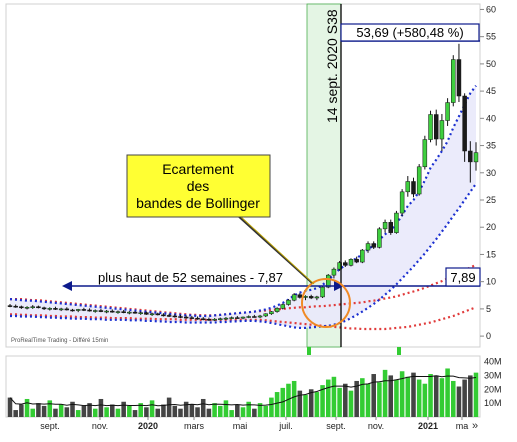 The image size is (517, 442). What do you see at coordinates (493, 389) in the screenshot?
I see `volume-tick-label: 20M` at bounding box center [493, 389].